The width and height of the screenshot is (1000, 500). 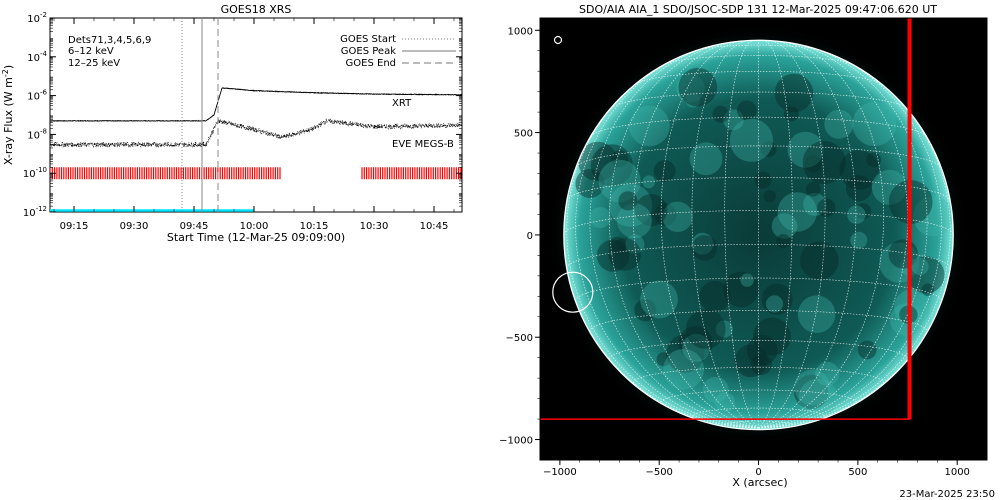 I want to click on x-tick-label: 500, so click(x=857, y=472).